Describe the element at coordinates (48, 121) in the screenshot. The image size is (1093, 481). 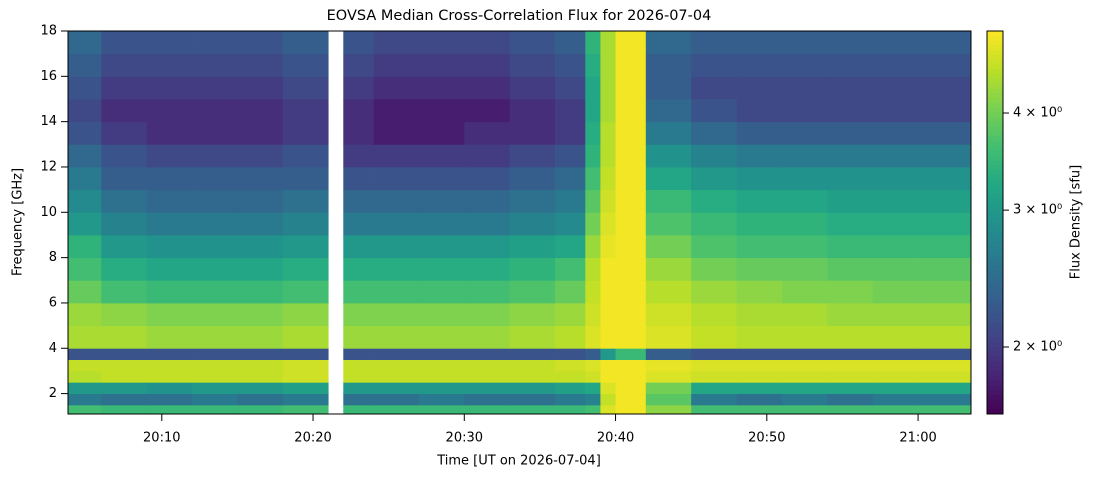
I see `y-tick-label: 14` at that location.